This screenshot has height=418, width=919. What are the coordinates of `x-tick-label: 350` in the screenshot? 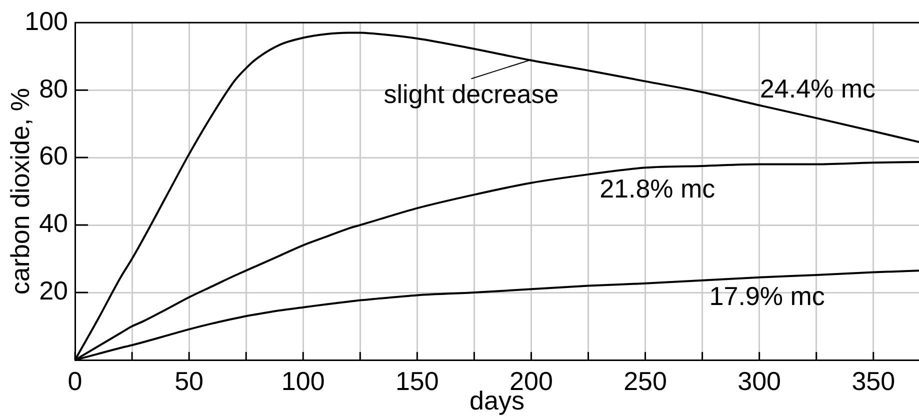 It's located at (874, 381).